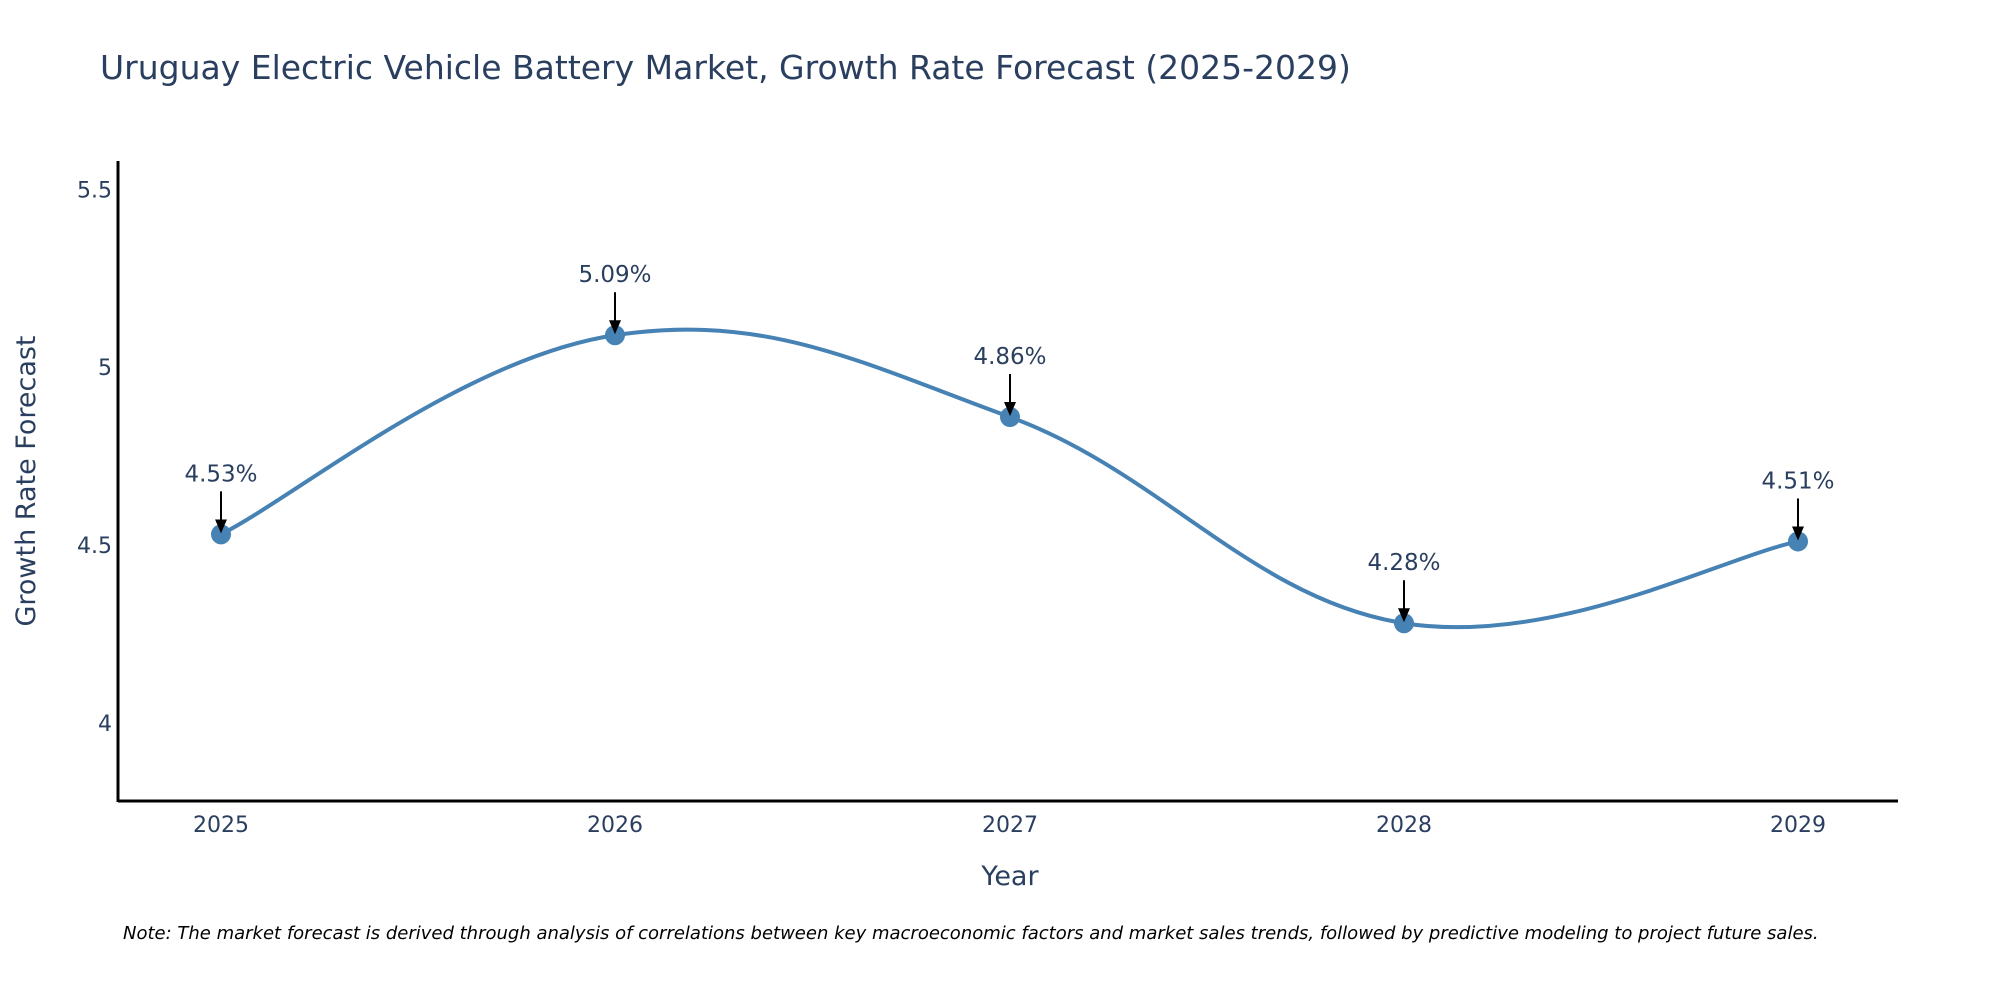  I want to click on x-axis-ticks: 2025 2026 2027 2028 2029, so click(1009, 825).